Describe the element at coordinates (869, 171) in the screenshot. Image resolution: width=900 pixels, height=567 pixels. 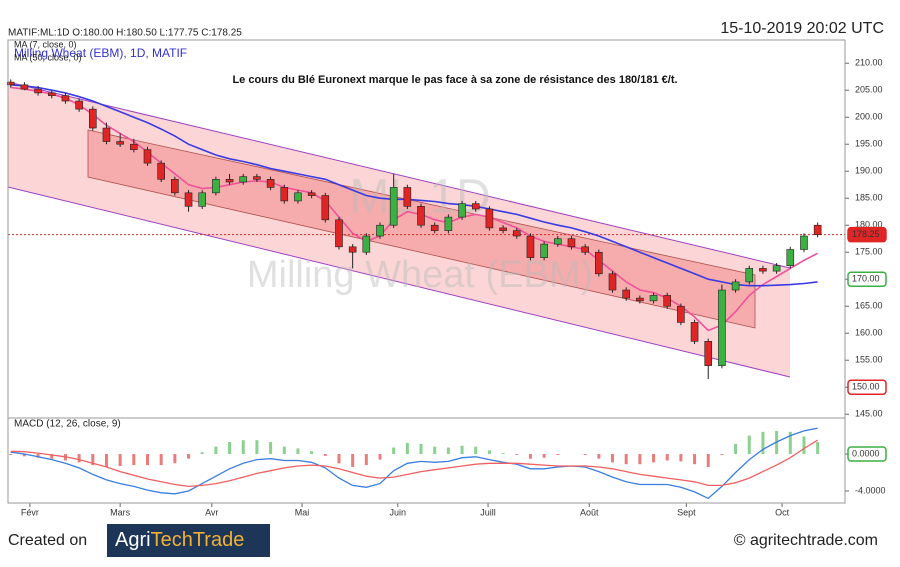
I see `y-tick-label: 190.00` at that location.